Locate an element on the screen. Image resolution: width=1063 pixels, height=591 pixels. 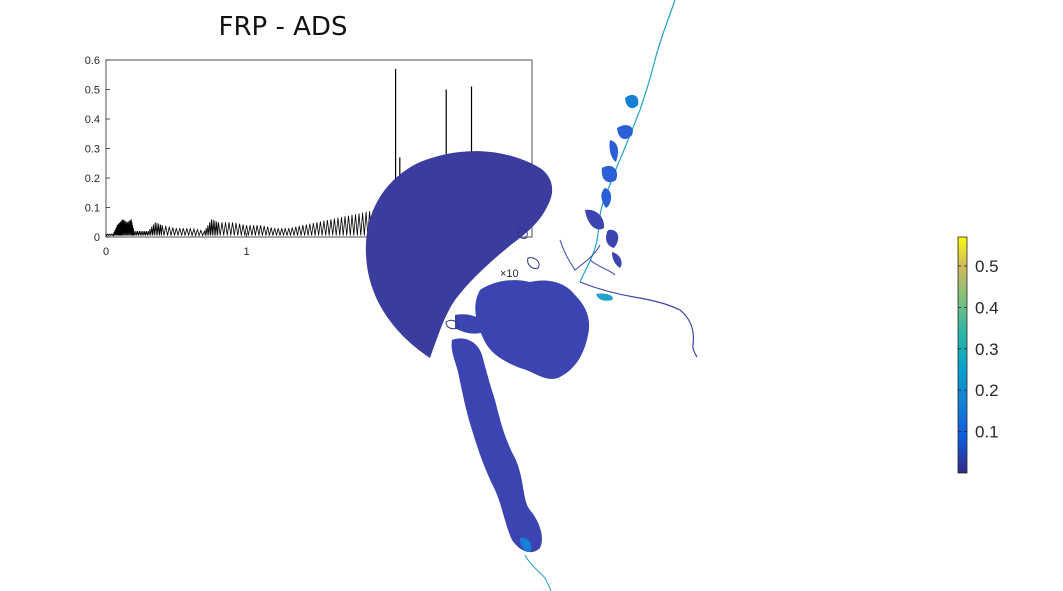
y-tick-label: 0.3 is located at coordinates (92, 150).